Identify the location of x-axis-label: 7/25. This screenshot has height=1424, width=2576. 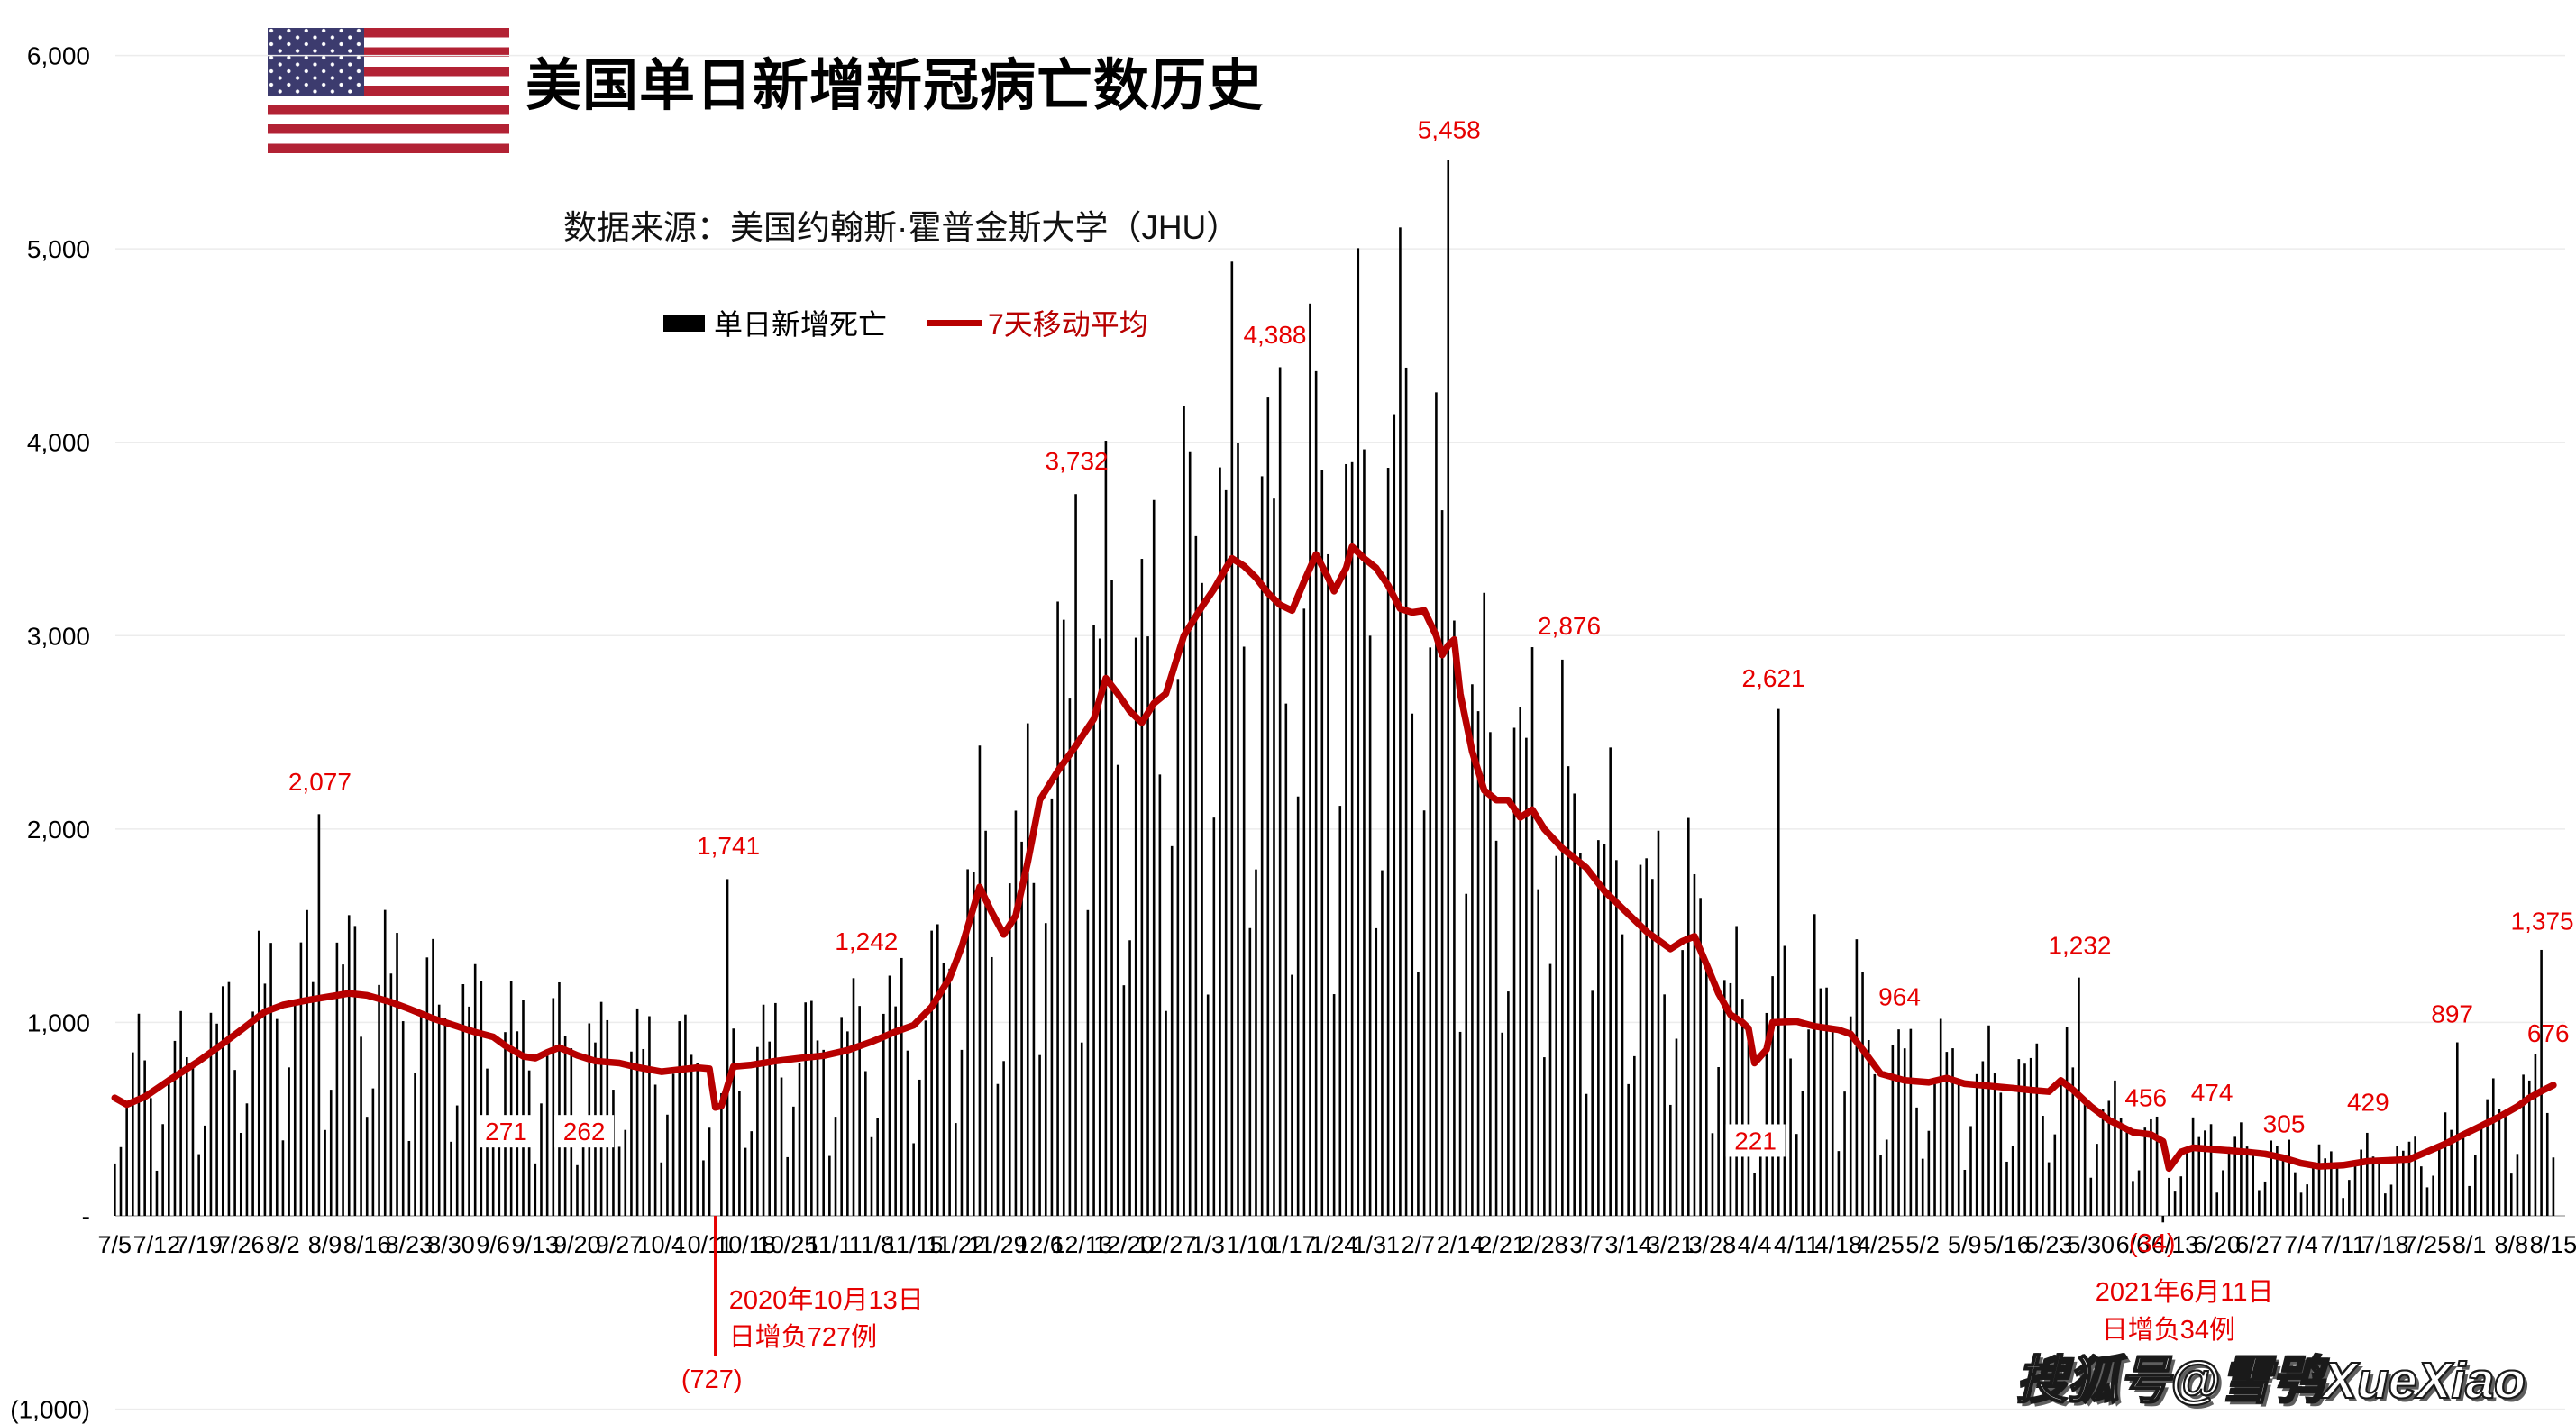
(2428, 1244).